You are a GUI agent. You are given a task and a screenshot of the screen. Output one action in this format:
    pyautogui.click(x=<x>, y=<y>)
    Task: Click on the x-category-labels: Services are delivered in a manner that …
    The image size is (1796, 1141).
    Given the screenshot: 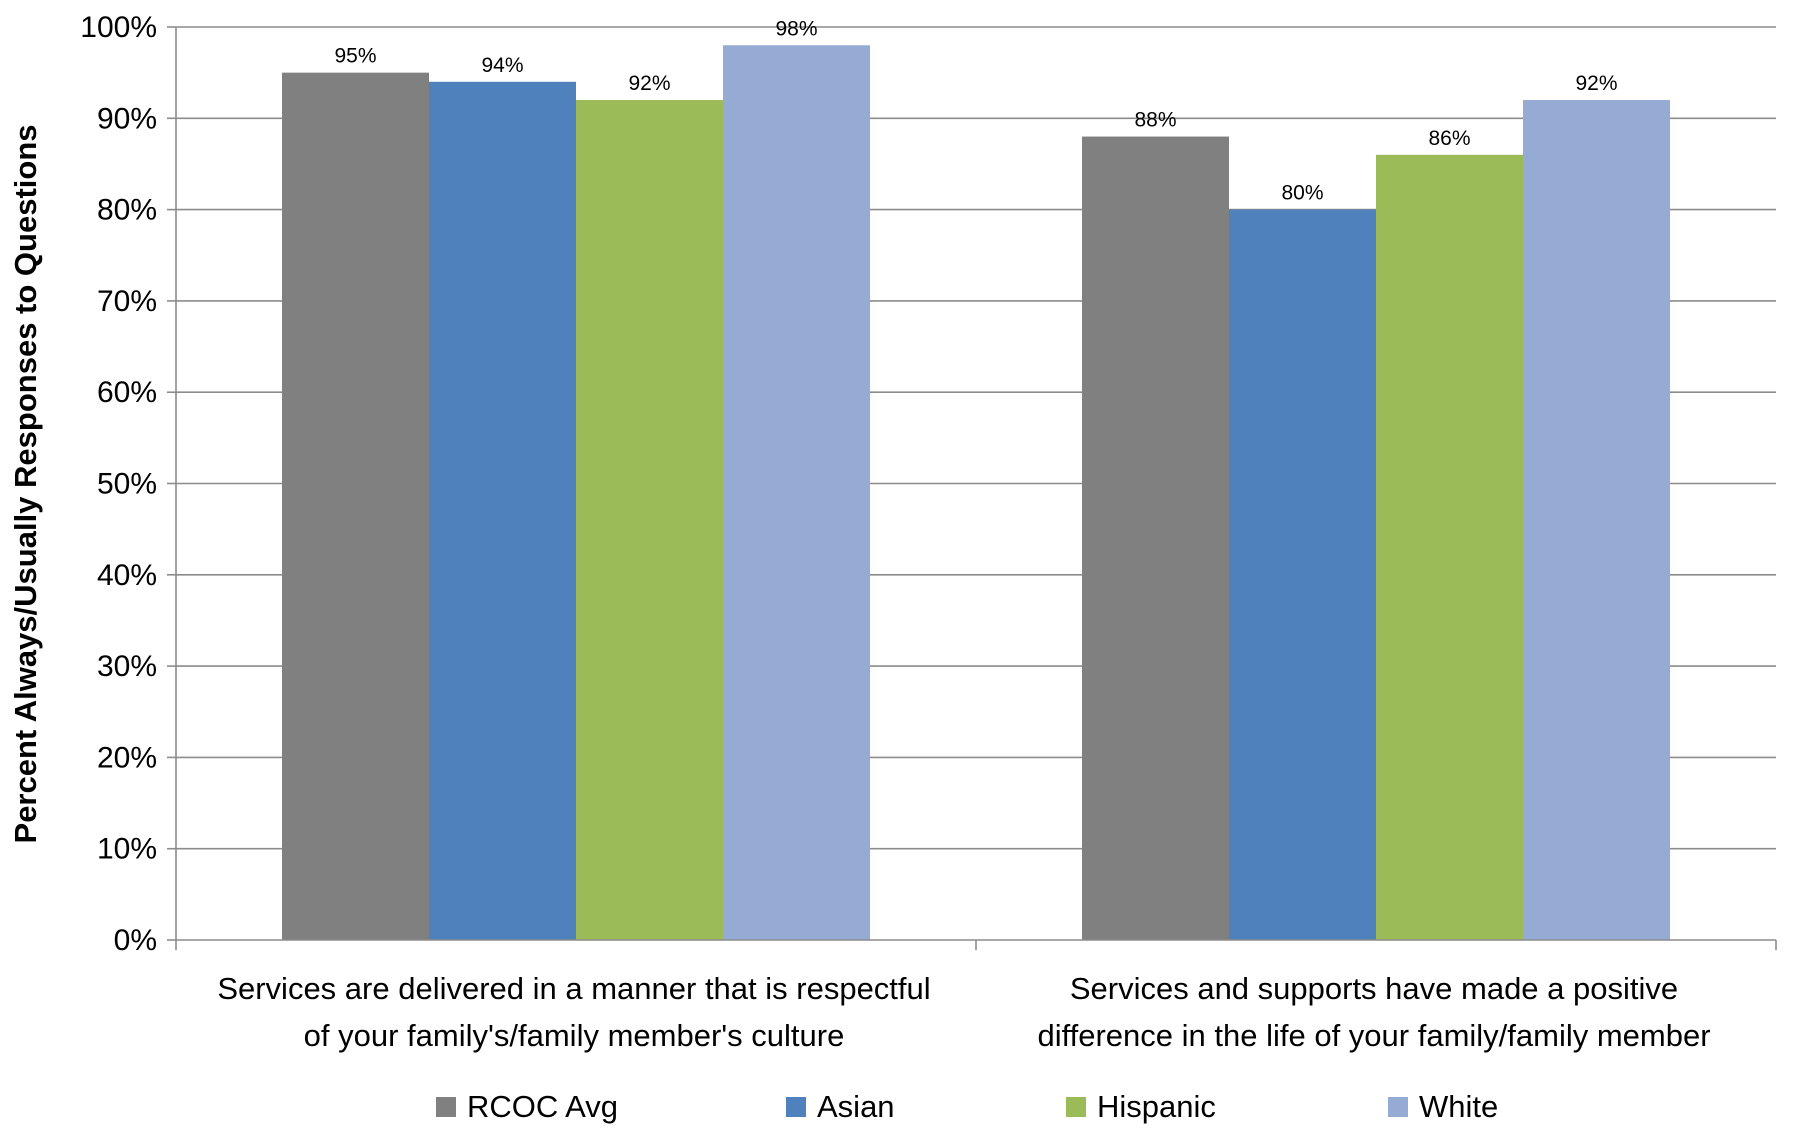 What is the action you would take?
    pyautogui.click(x=963, y=1012)
    